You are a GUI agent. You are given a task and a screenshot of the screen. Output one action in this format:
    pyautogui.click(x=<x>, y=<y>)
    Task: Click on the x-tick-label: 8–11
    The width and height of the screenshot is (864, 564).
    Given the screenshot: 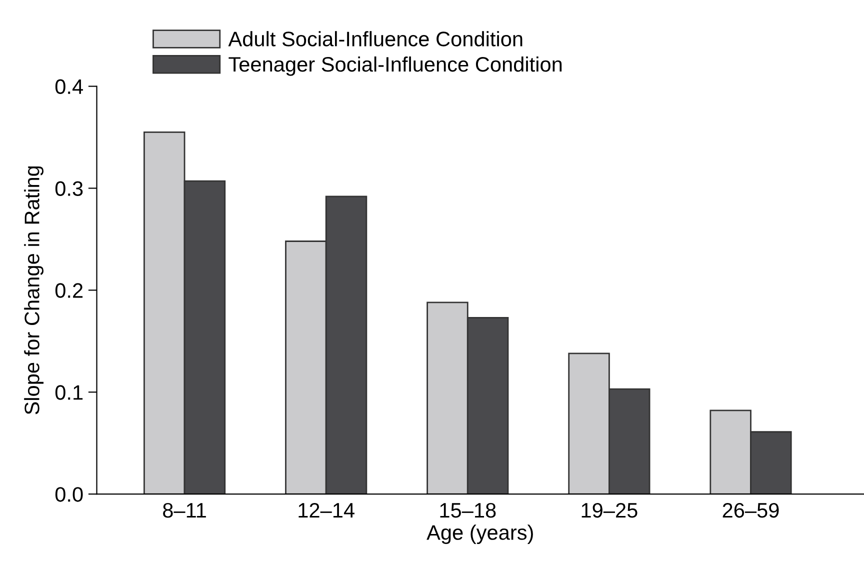 What is the action you would take?
    pyautogui.click(x=184, y=510)
    